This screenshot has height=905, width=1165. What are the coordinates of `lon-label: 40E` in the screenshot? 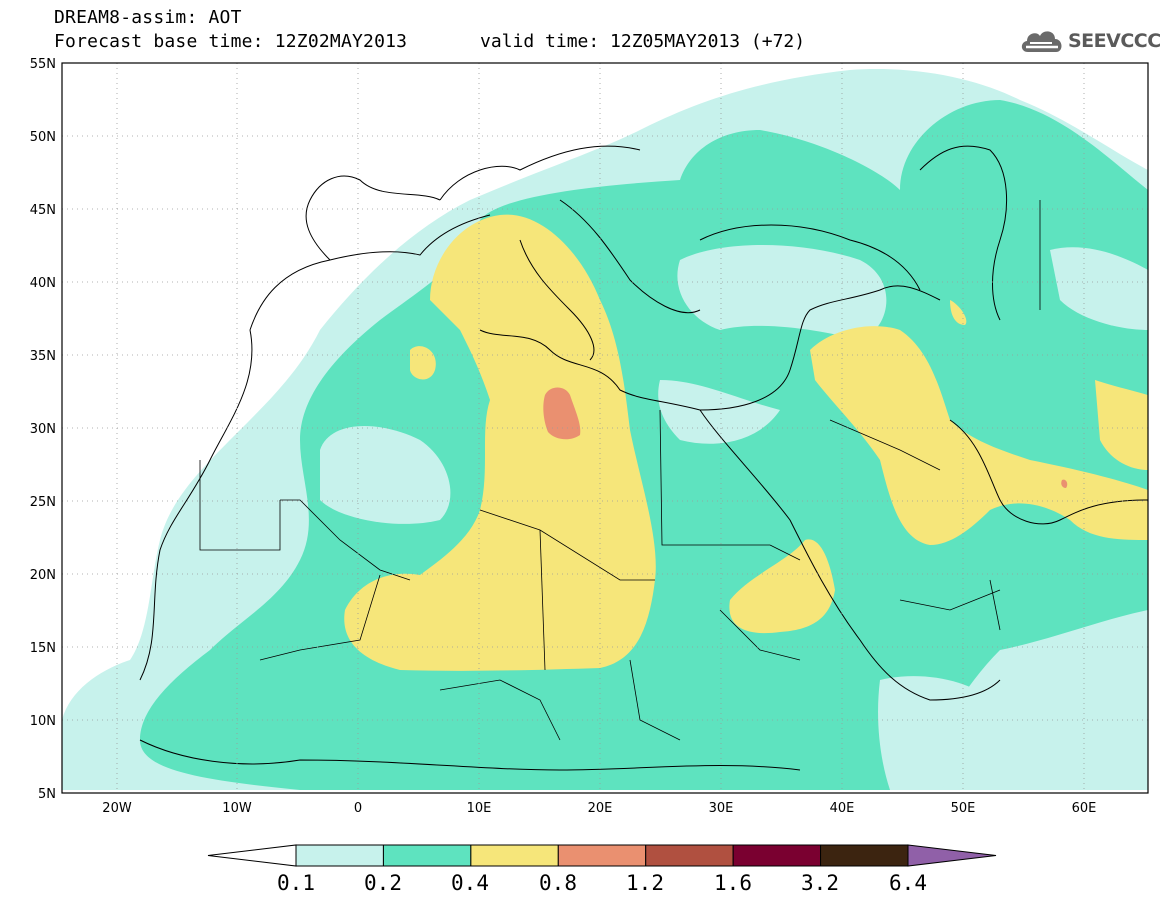 It's located at (842, 808).